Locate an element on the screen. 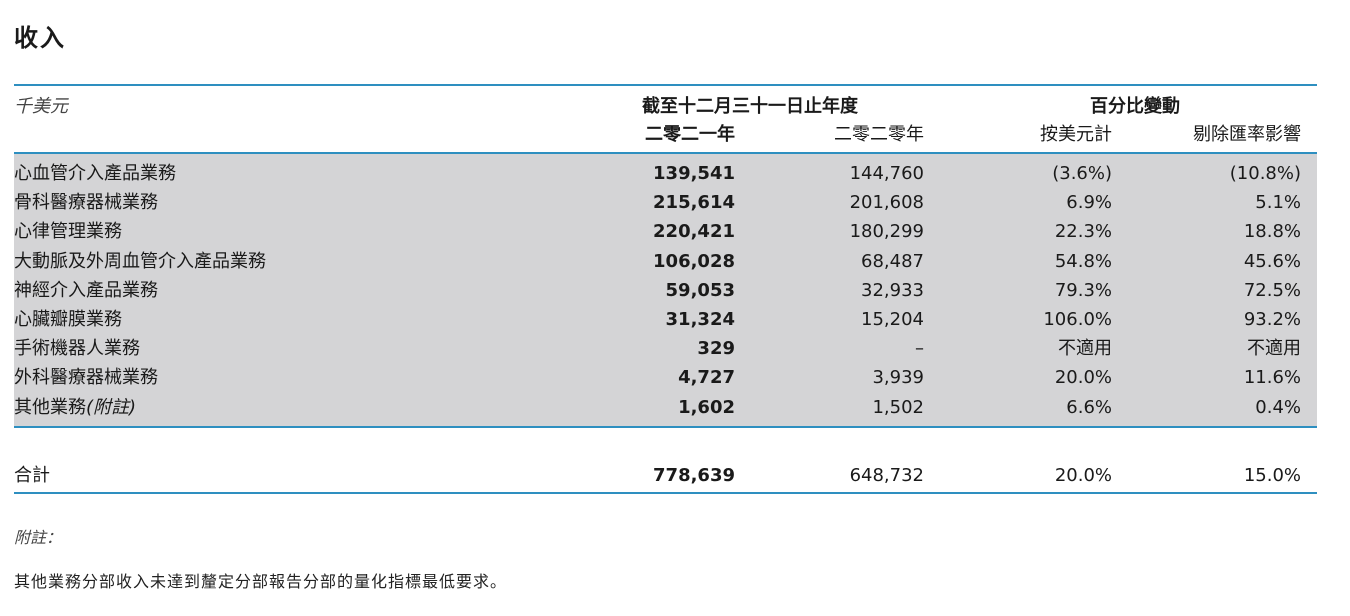 The width and height of the screenshot is (1350, 616). top-rule is located at coordinates (665, 85).